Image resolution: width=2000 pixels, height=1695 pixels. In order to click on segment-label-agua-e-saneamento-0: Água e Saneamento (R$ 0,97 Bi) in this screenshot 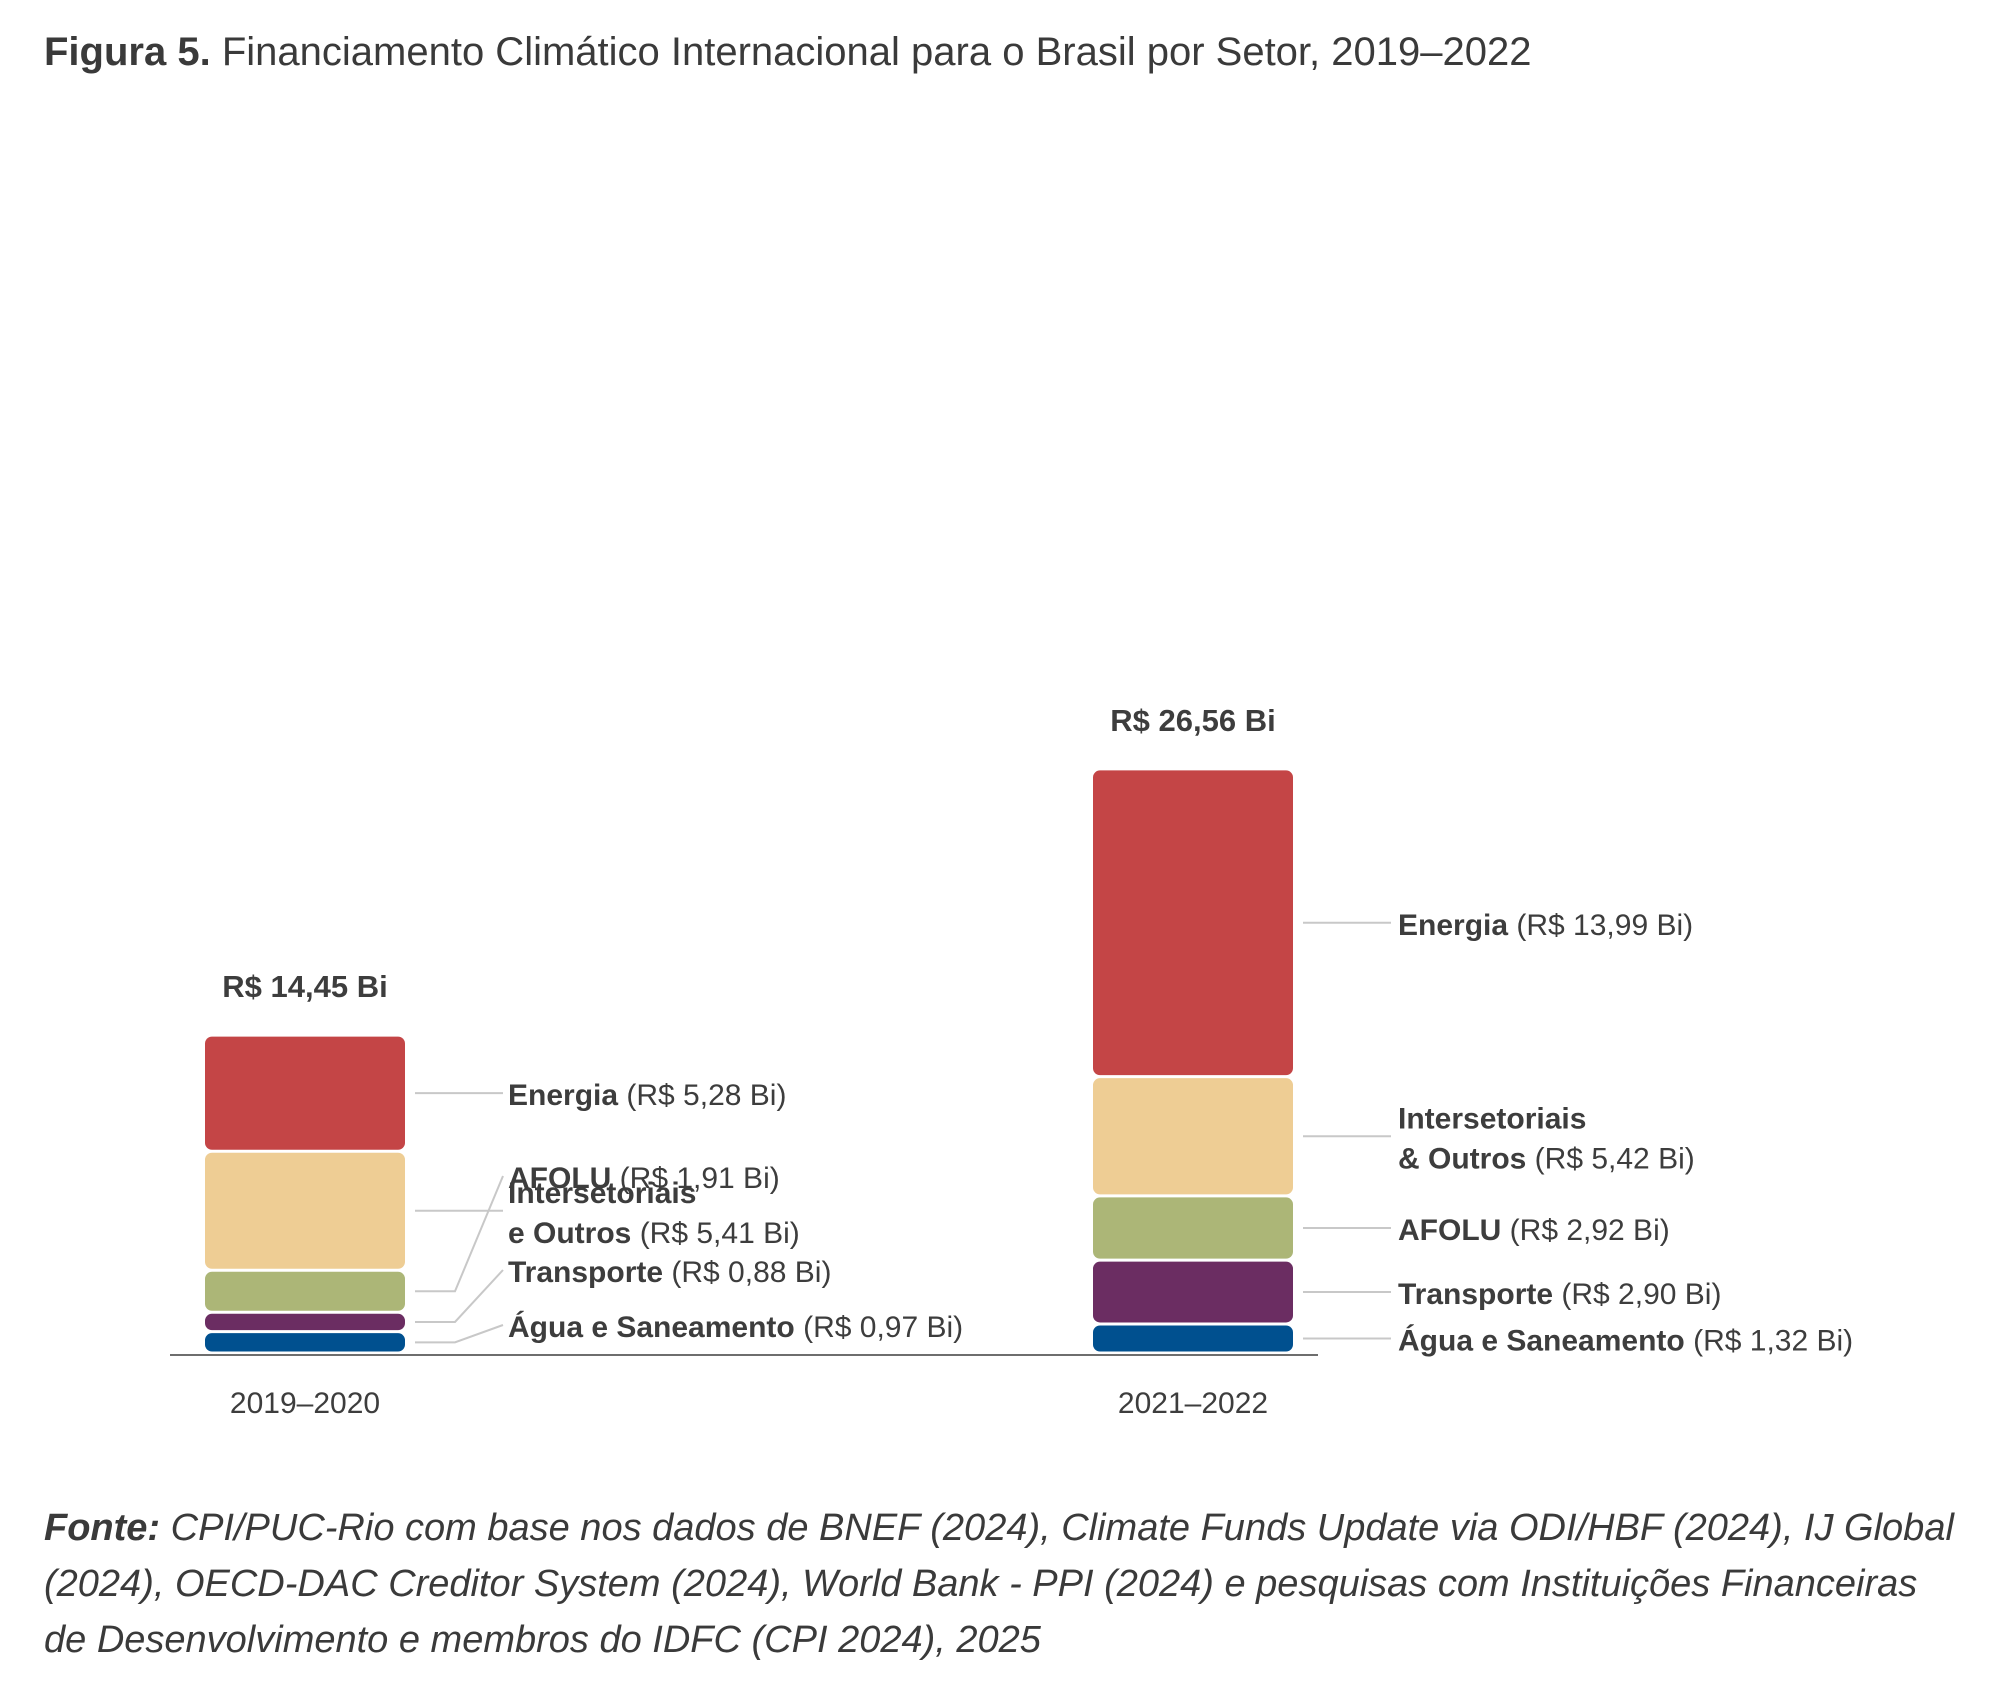, I will do `click(735, 1327)`.